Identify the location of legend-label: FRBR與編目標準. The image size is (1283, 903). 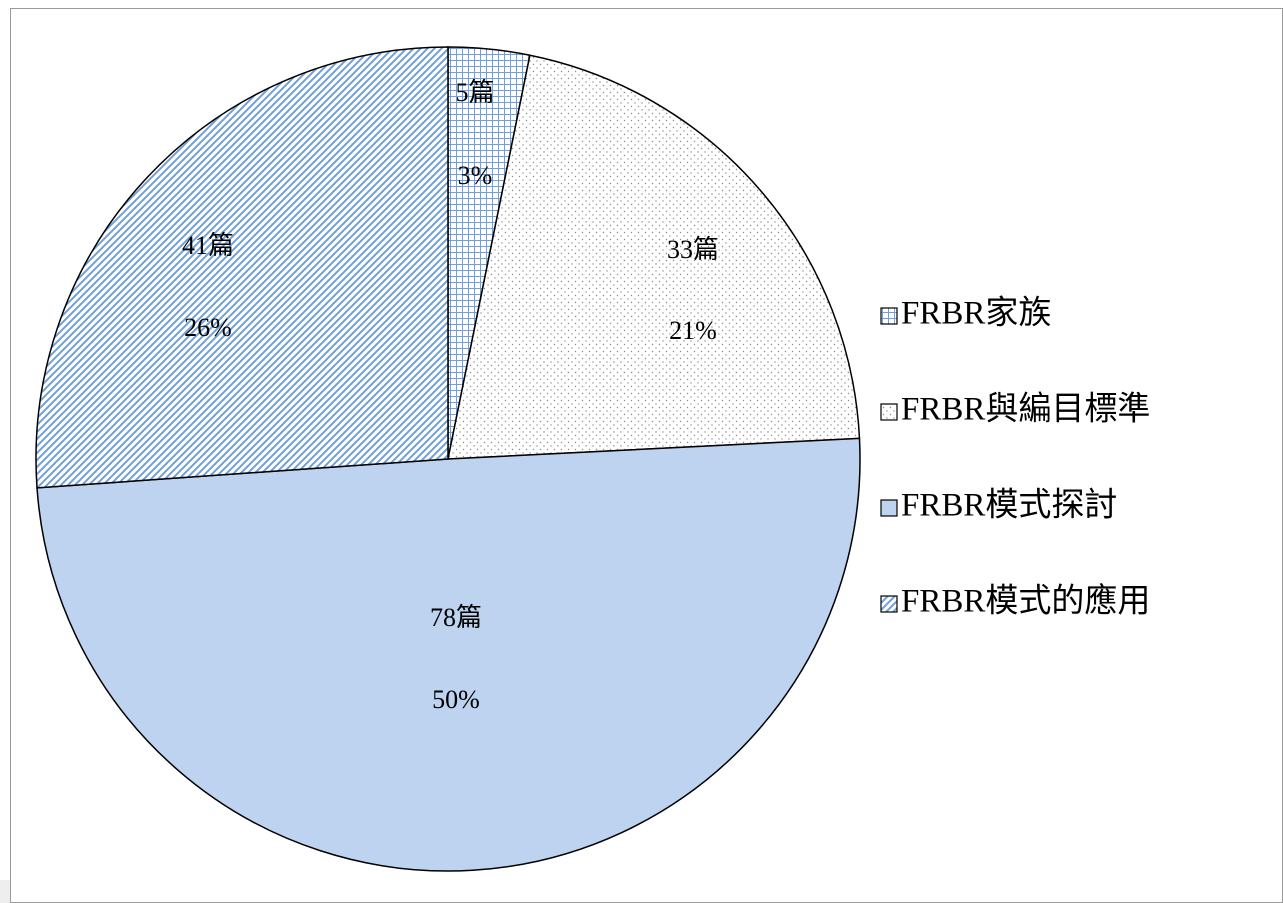
(1025, 409).